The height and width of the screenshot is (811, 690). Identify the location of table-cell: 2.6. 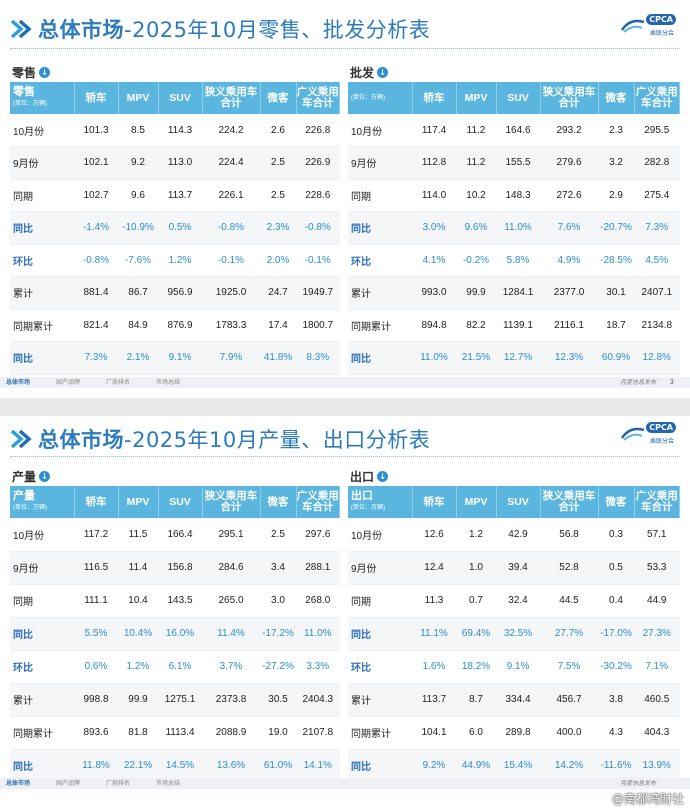
(278, 130).